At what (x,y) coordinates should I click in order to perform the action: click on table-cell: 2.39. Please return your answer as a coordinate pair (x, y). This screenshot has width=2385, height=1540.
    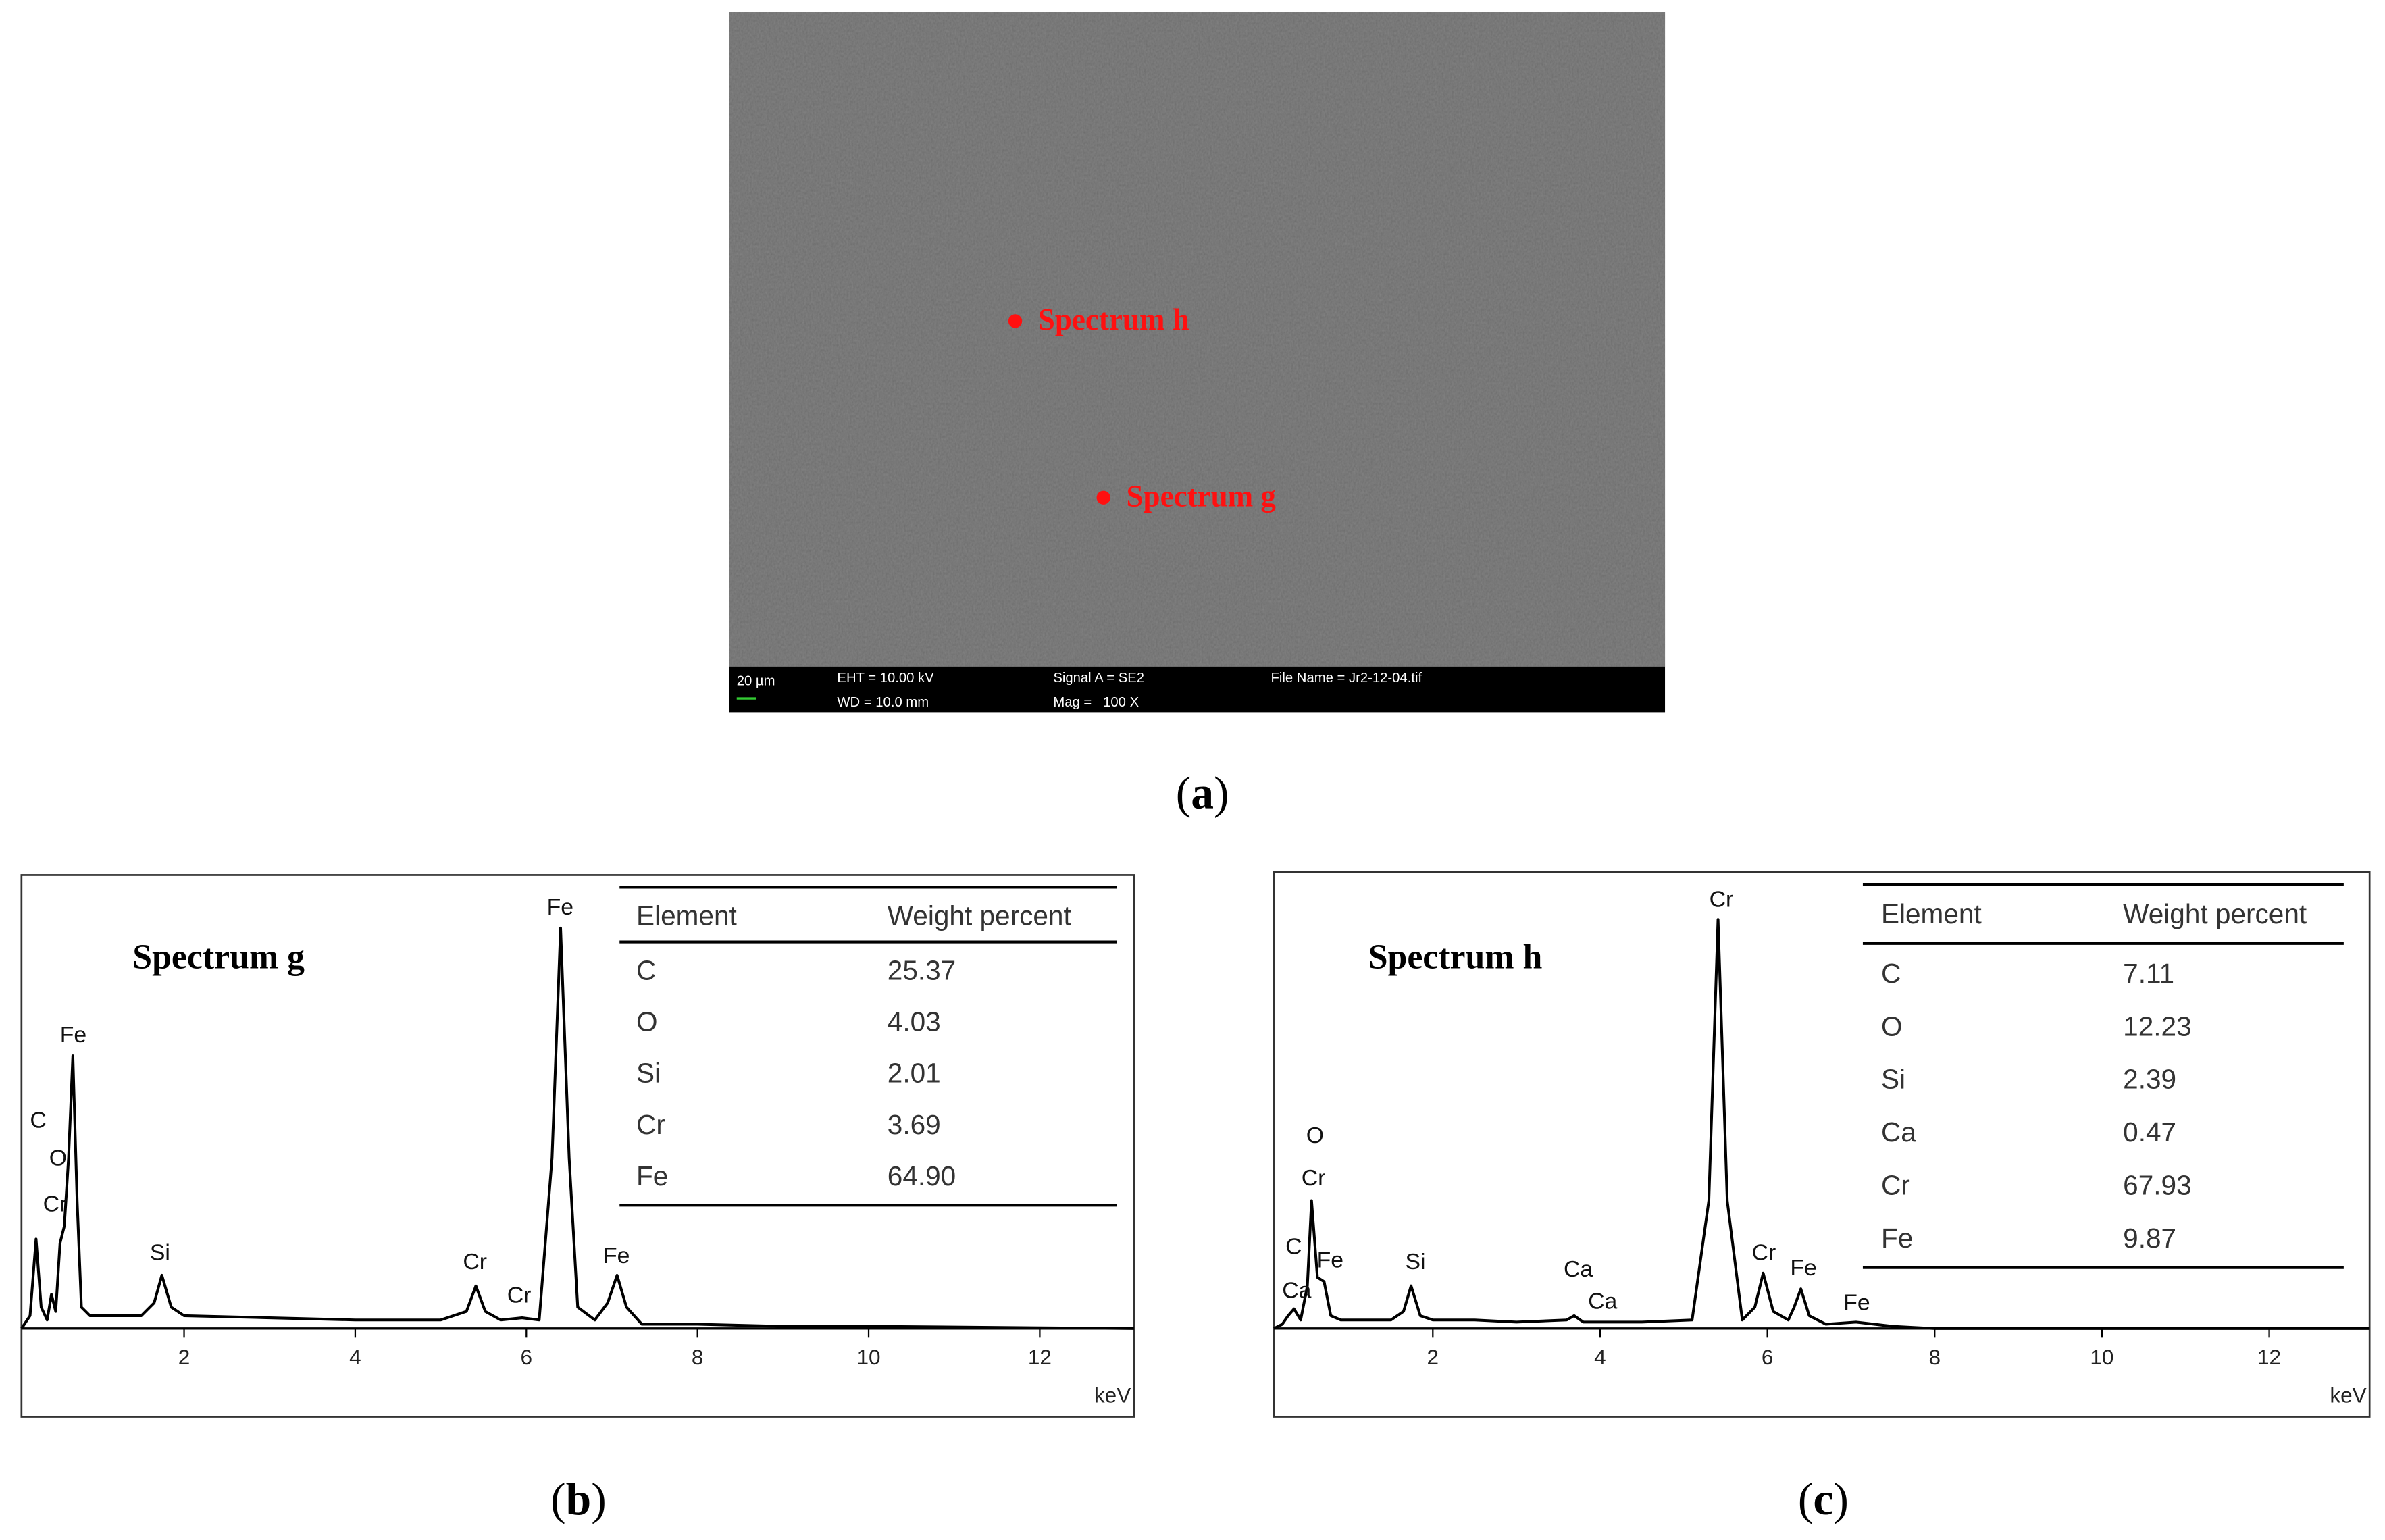
    Looking at the image, I should click on (2149, 1079).